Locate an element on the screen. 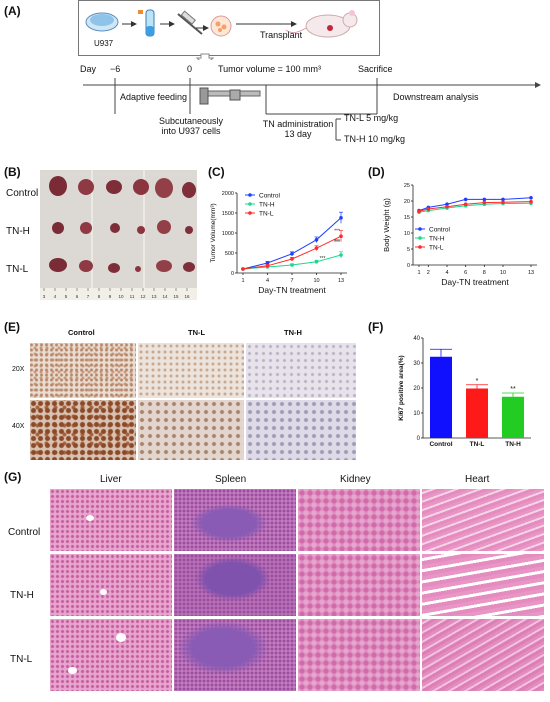 The width and height of the screenshot is (550, 702). ihc-row-20x: 20X is located at coordinates (18, 369).